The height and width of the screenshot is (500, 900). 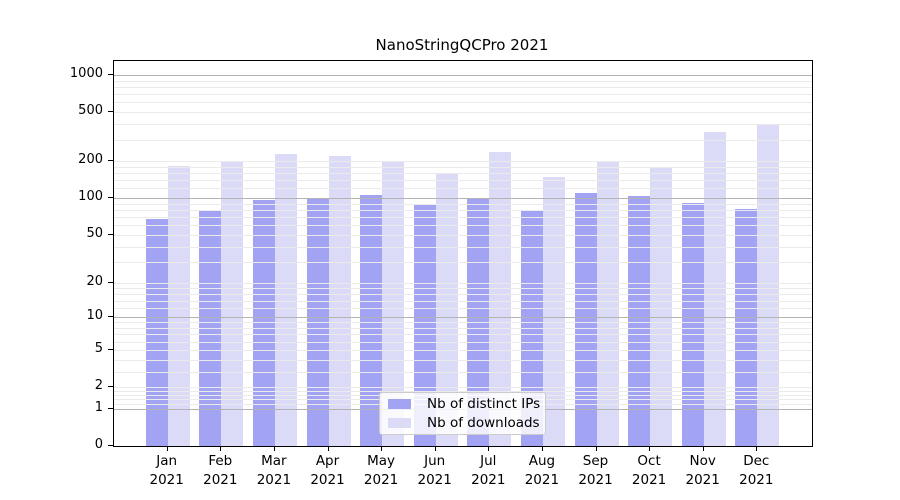 I want to click on bar-distinct-ips-jun, so click(x=424, y=325).